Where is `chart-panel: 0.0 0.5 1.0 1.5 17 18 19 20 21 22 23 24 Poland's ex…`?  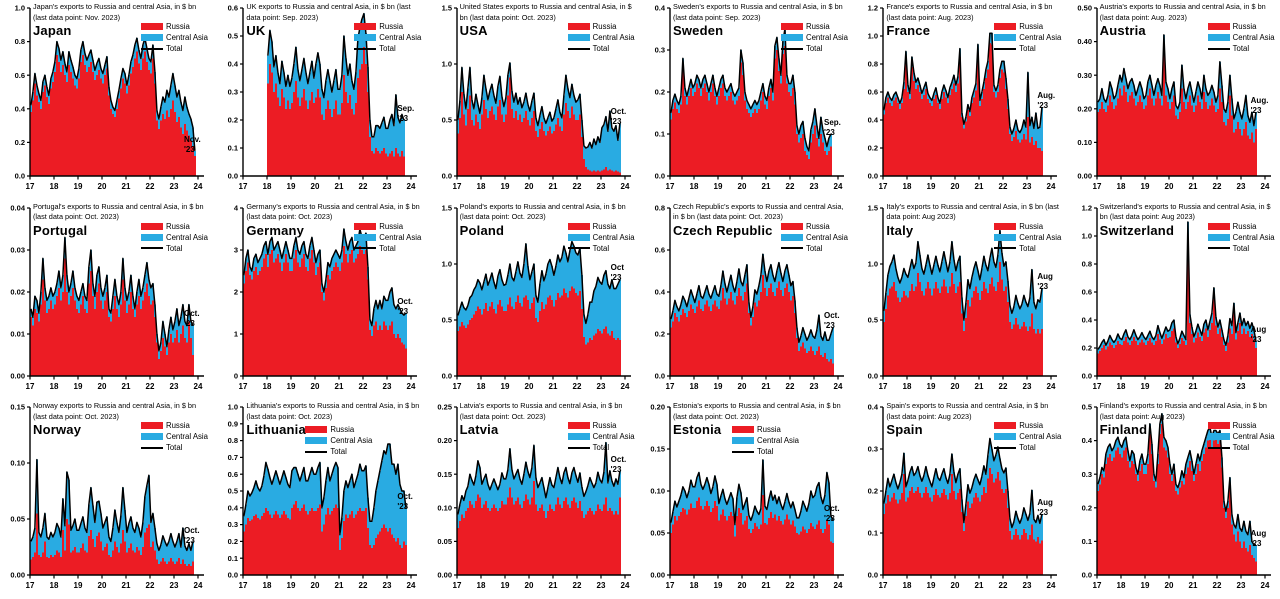 chart-panel: 0.0 0.5 1.0 1.5 17 18 19 20 21 22 23 24 Poland's ex… is located at coordinates (533, 299).